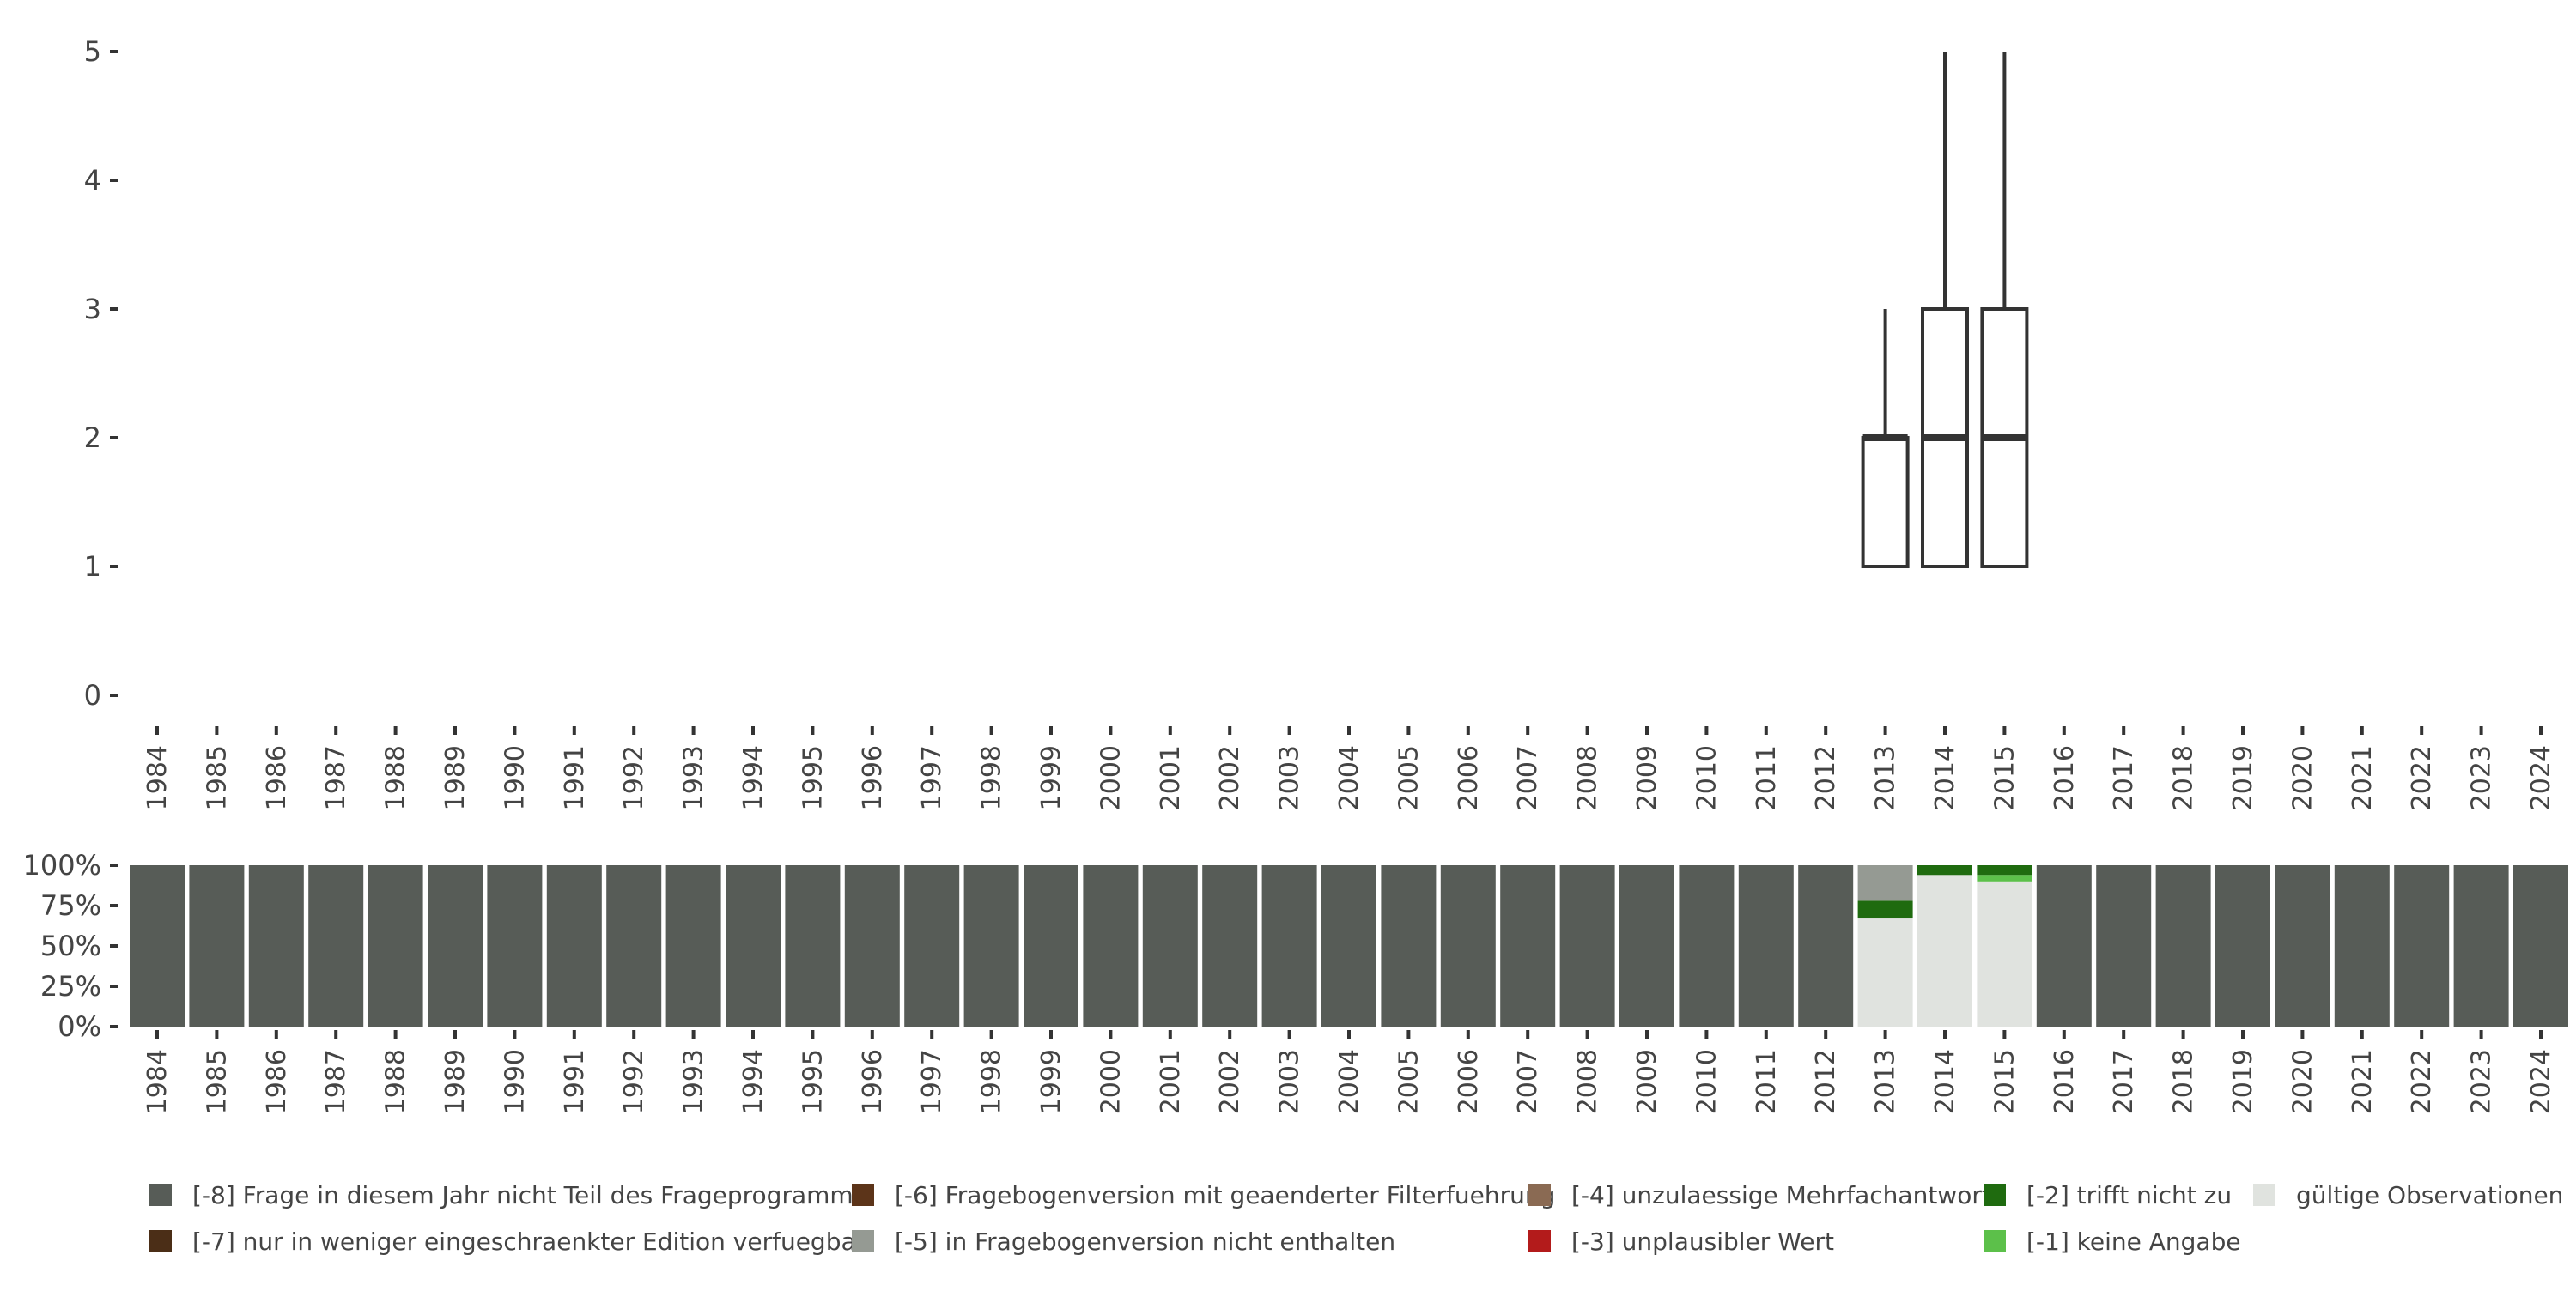 The image size is (2576, 1291). Describe the element at coordinates (932, 778) in the screenshot. I see `x-tick-label: 1997` at that location.